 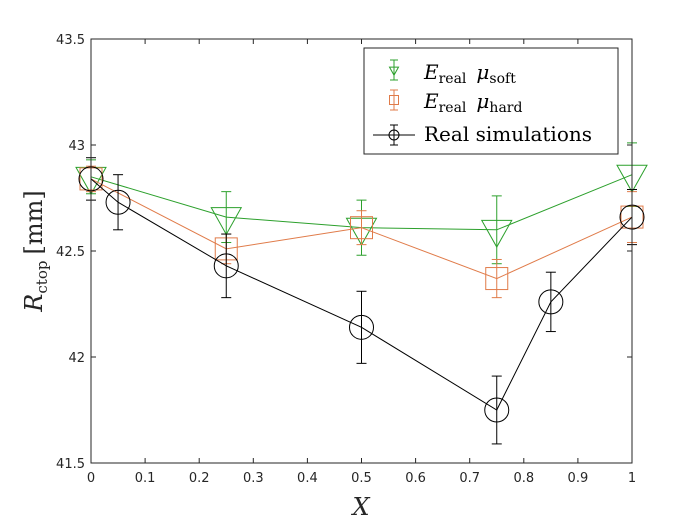 What do you see at coordinates (34, 303) in the screenshot?
I see `y-axis-label-main: R` at bounding box center [34, 303].